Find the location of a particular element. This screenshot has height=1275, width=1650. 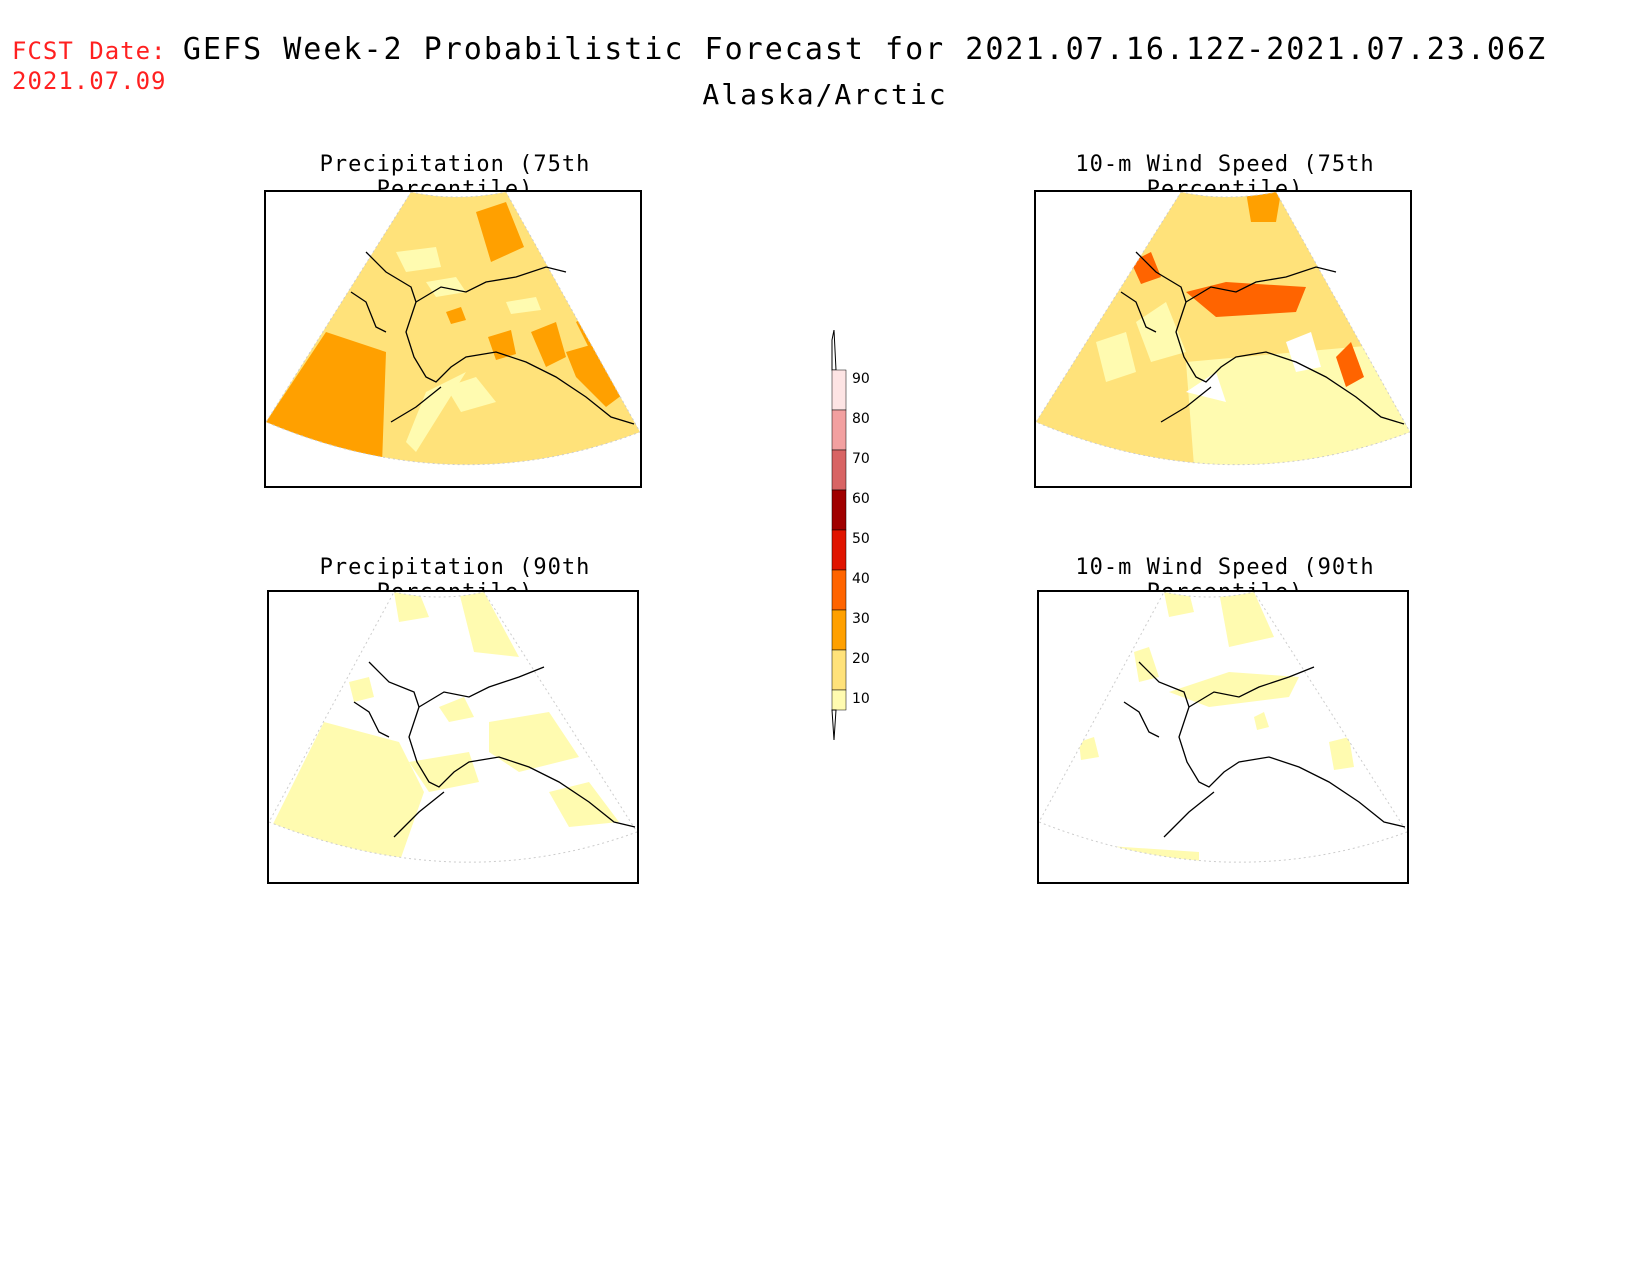

map-precip90 is located at coordinates (453, 737).